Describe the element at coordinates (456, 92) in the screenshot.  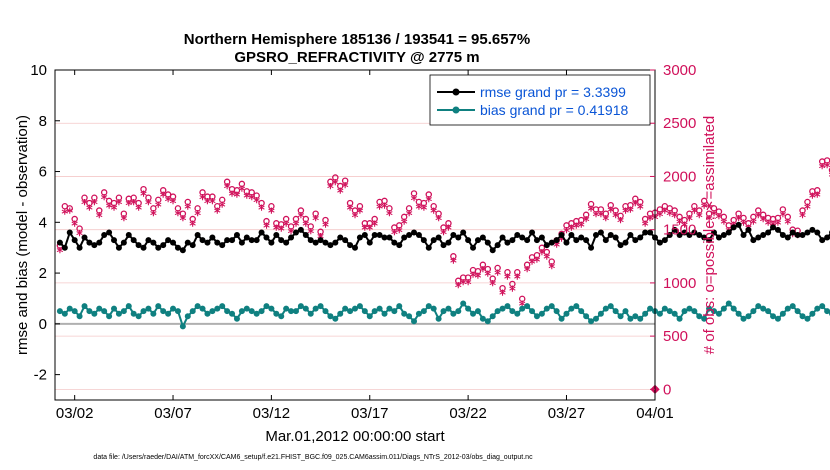
I see `legend-rmse-marker` at that location.